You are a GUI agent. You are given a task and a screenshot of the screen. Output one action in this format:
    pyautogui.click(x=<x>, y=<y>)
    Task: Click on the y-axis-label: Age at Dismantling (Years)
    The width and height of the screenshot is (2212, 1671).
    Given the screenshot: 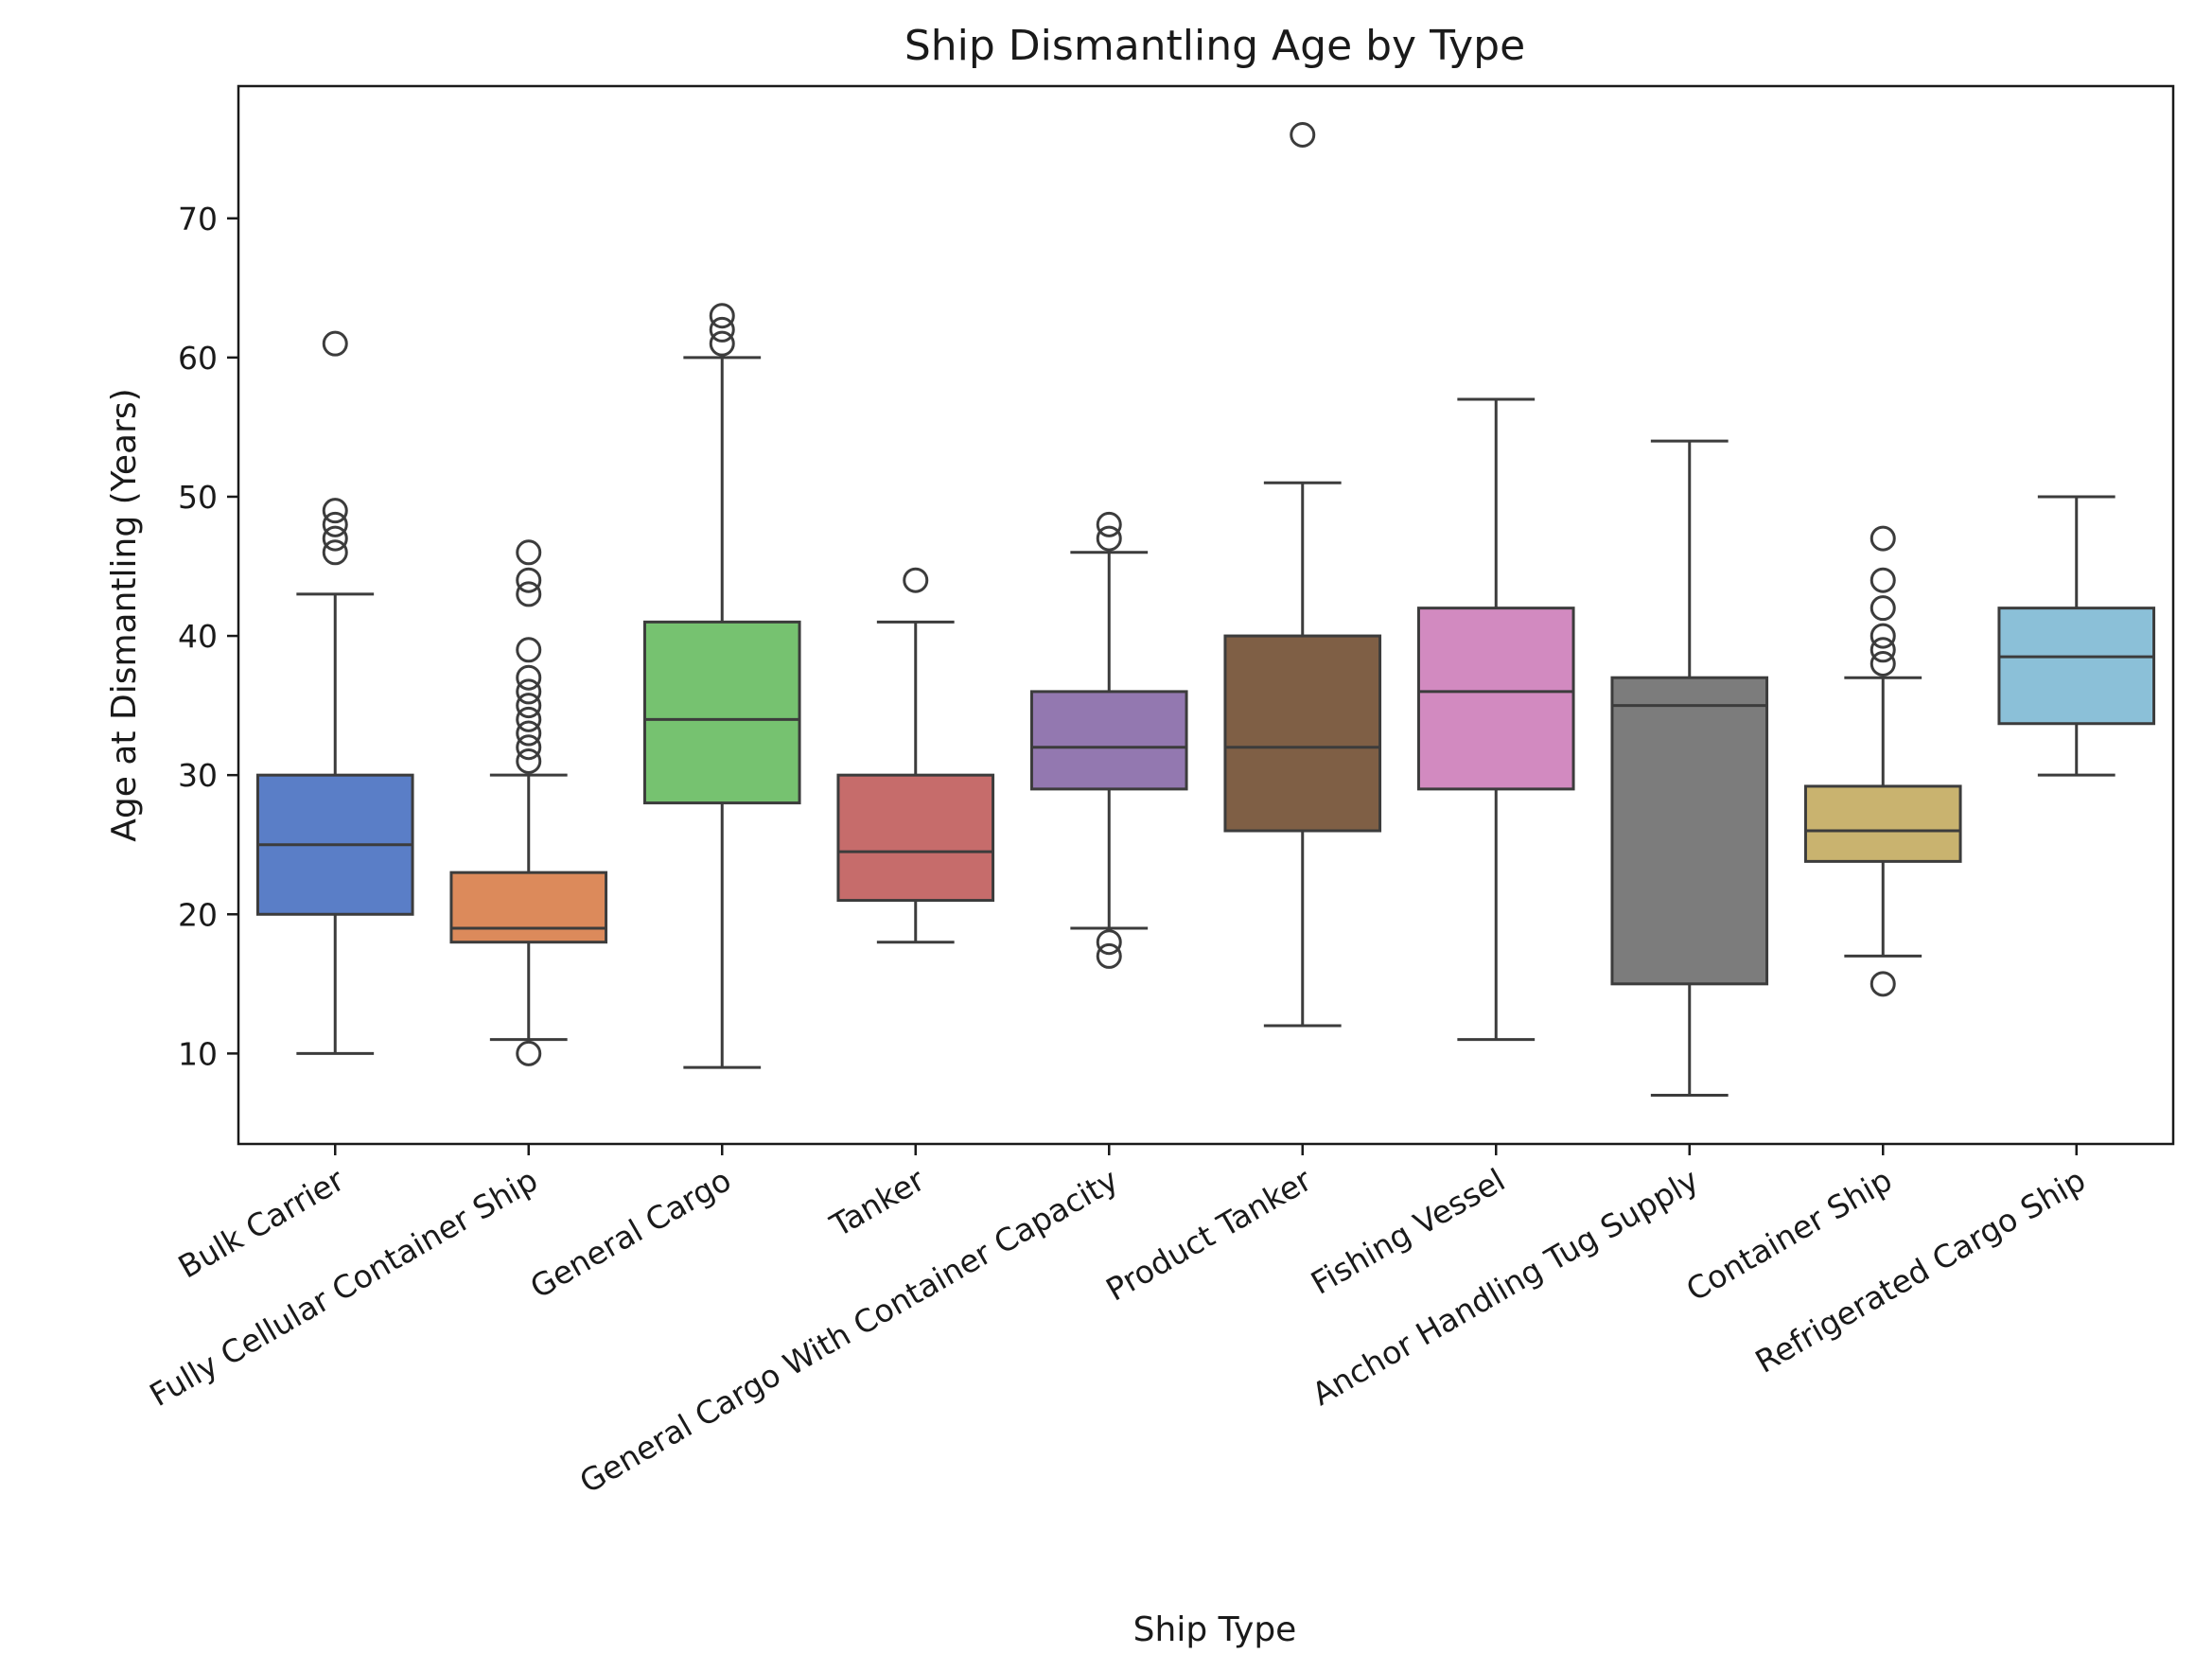 What is the action you would take?
    pyautogui.click(x=124, y=614)
    